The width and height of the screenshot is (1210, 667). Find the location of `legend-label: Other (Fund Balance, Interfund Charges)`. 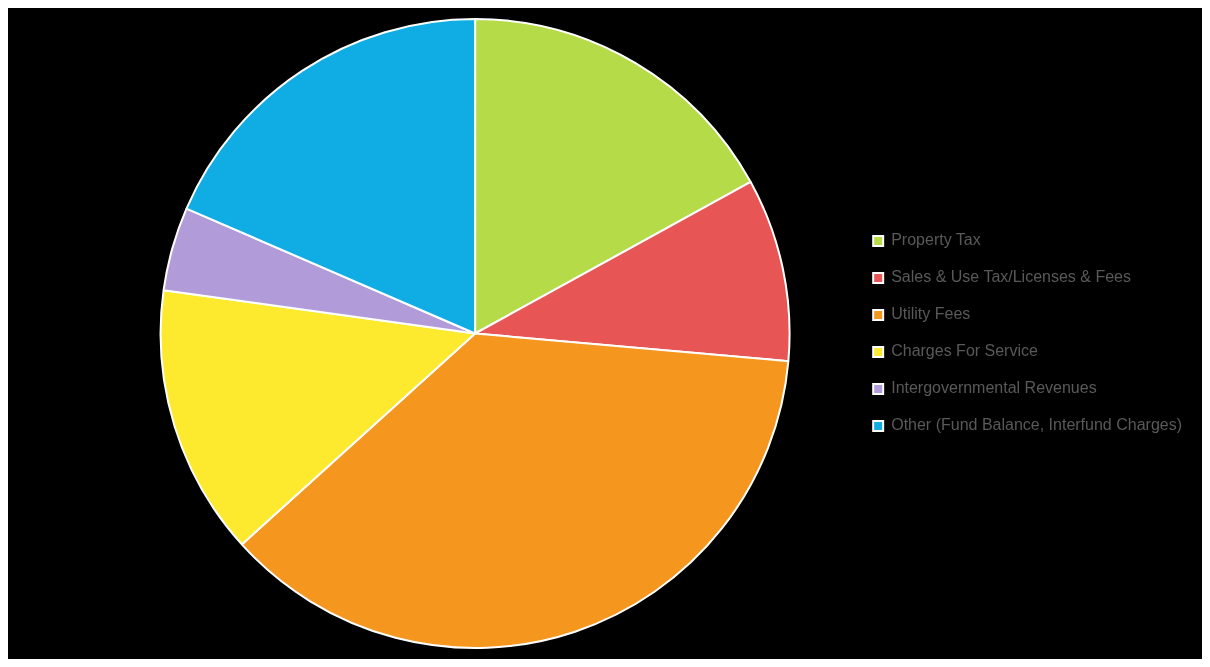

legend-label: Other (Fund Balance, Interfund Charges) is located at coordinates (1037, 425).